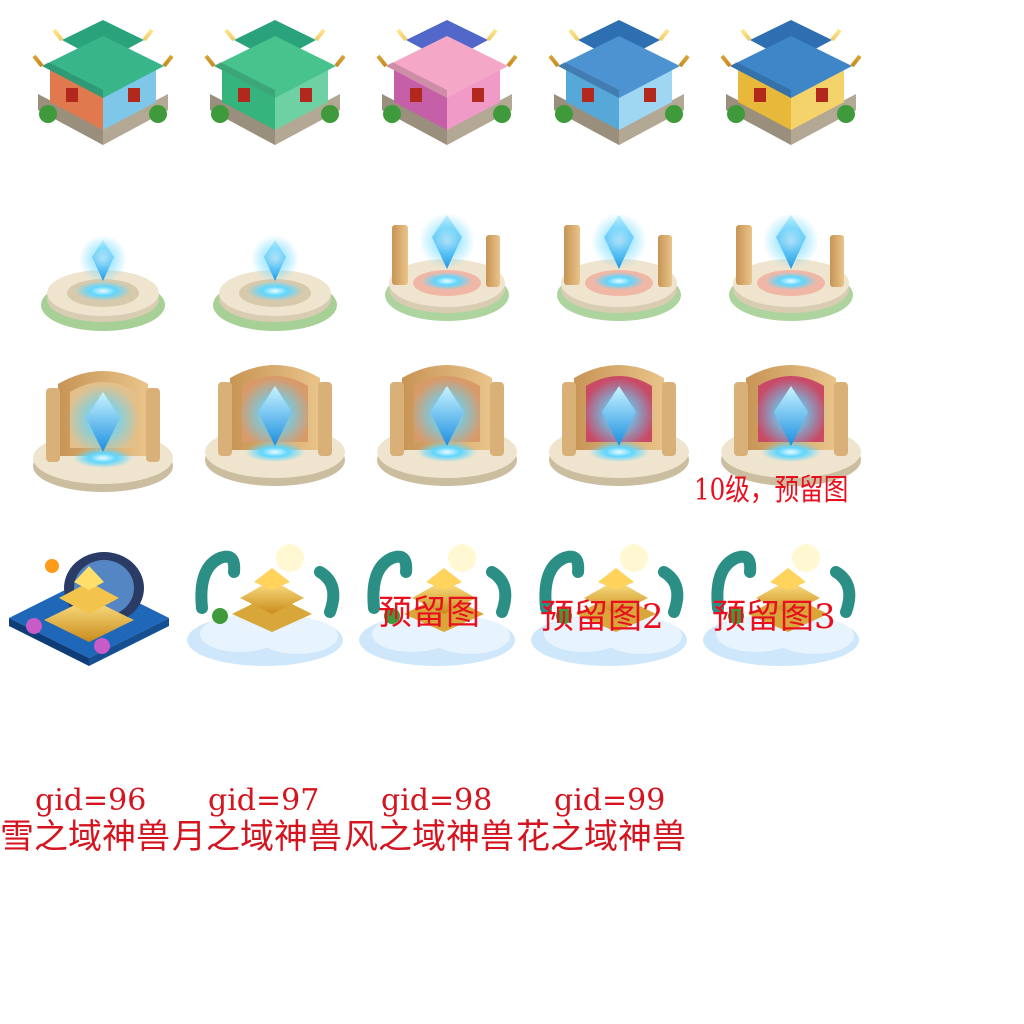  I want to click on level10-reserve-note: 10级，预留图, so click(771, 490).